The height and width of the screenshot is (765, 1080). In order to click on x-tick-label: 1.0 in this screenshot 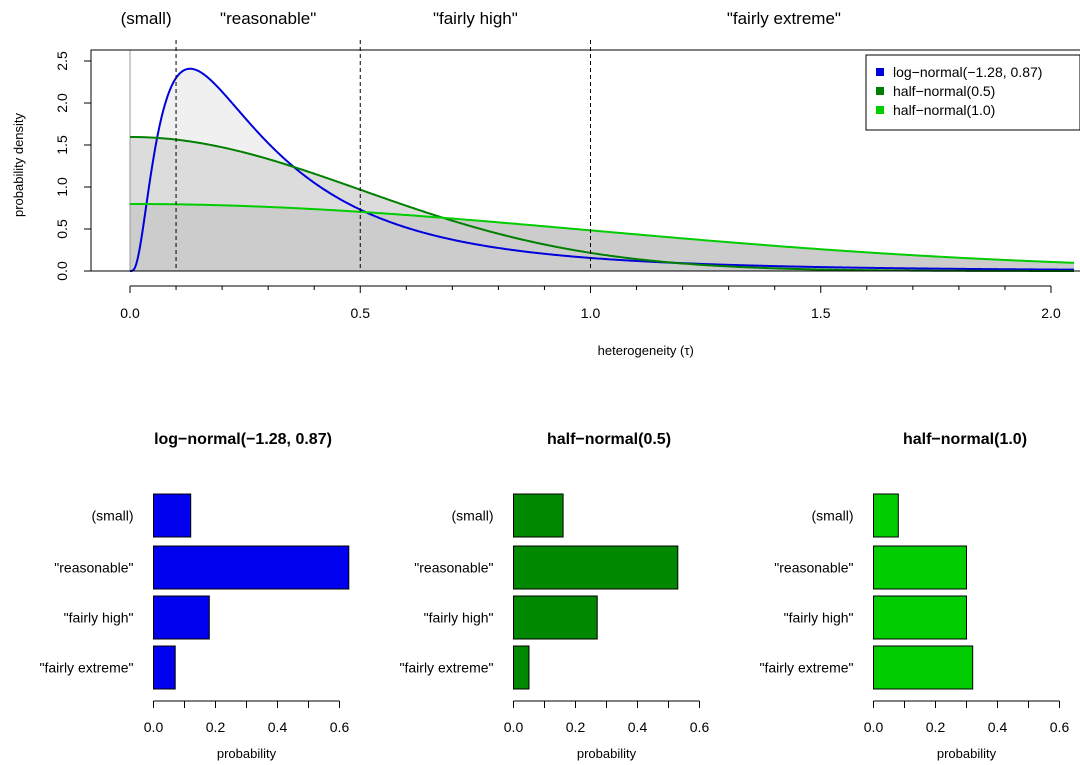, I will do `click(591, 313)`.